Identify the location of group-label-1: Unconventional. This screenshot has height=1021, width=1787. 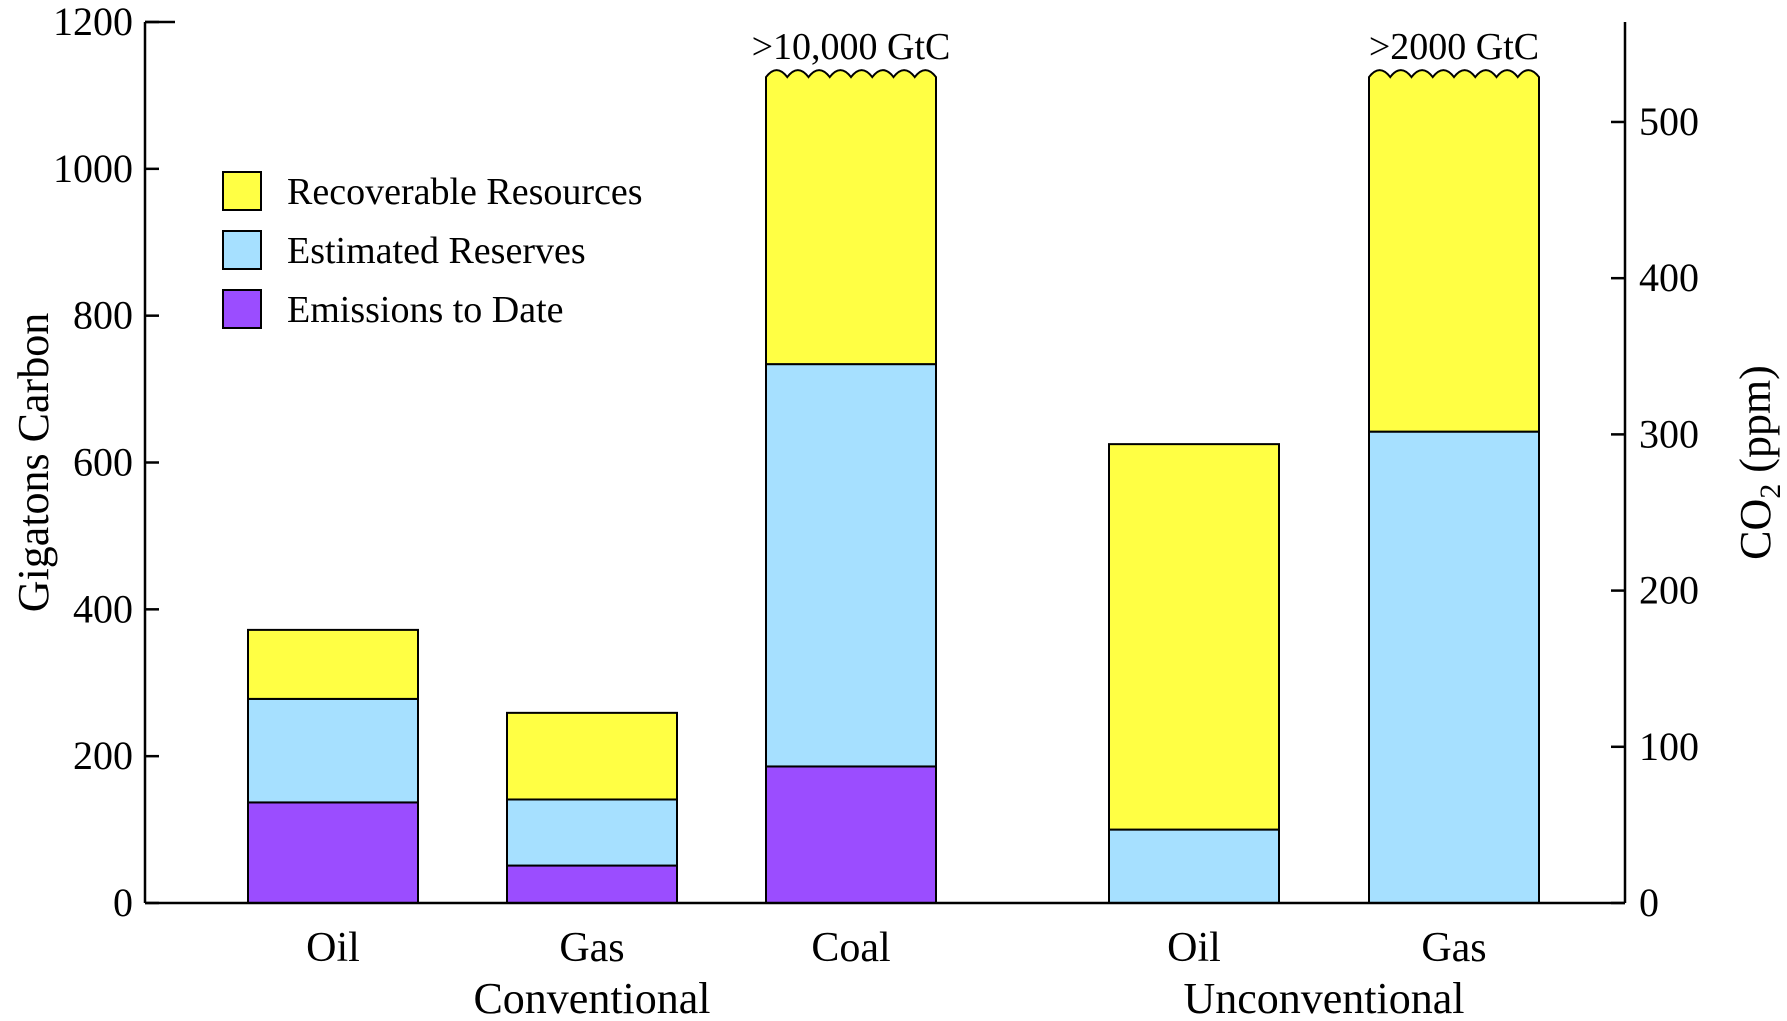
(1323, 997).